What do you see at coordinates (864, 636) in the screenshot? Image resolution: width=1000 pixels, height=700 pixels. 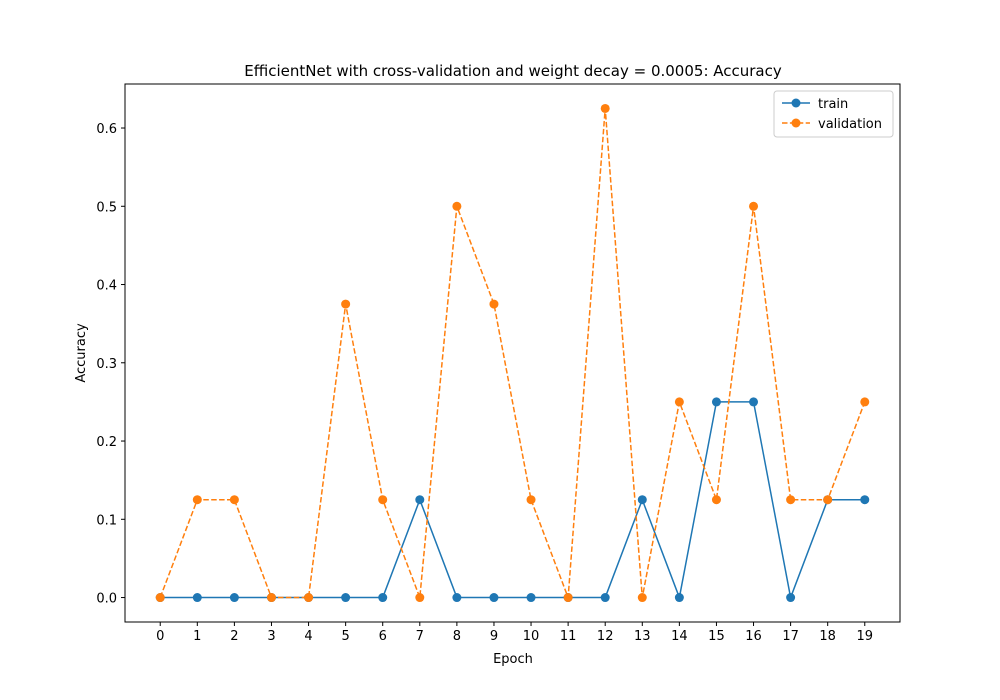 I see `x-tick-label: 19` at bounding box center [864, 636].